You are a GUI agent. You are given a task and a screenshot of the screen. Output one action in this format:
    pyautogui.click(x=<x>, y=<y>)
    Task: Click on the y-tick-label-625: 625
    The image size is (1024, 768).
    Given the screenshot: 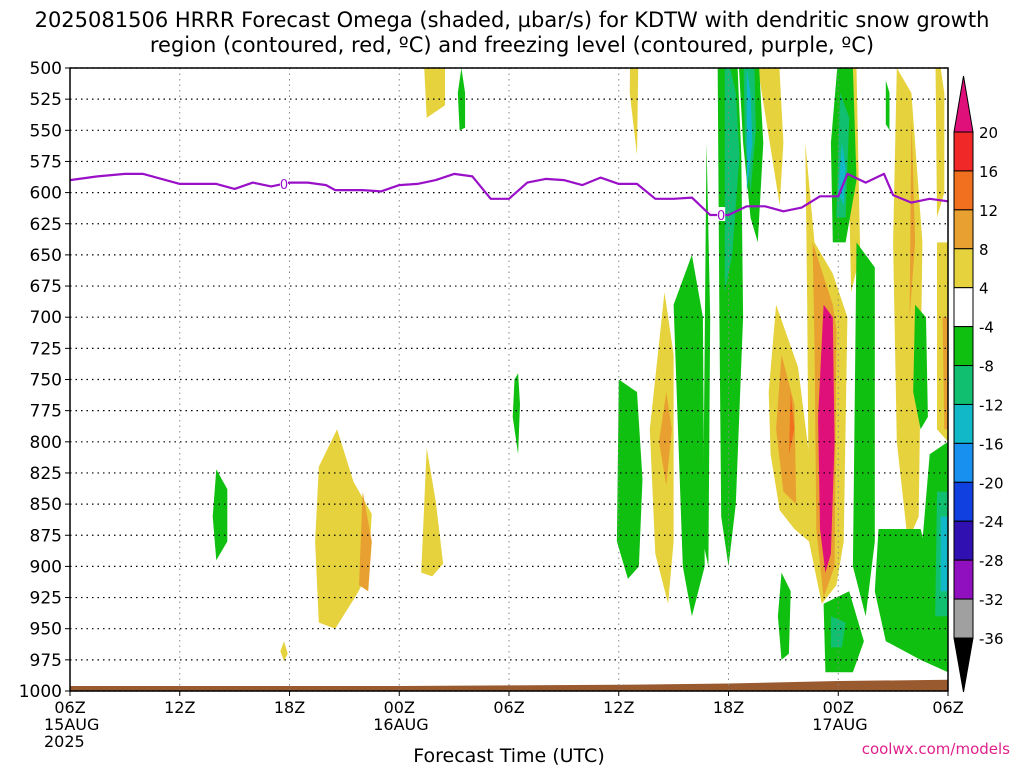 What is the action you would take?
    pyautogui.click(x=46, y=225)
    